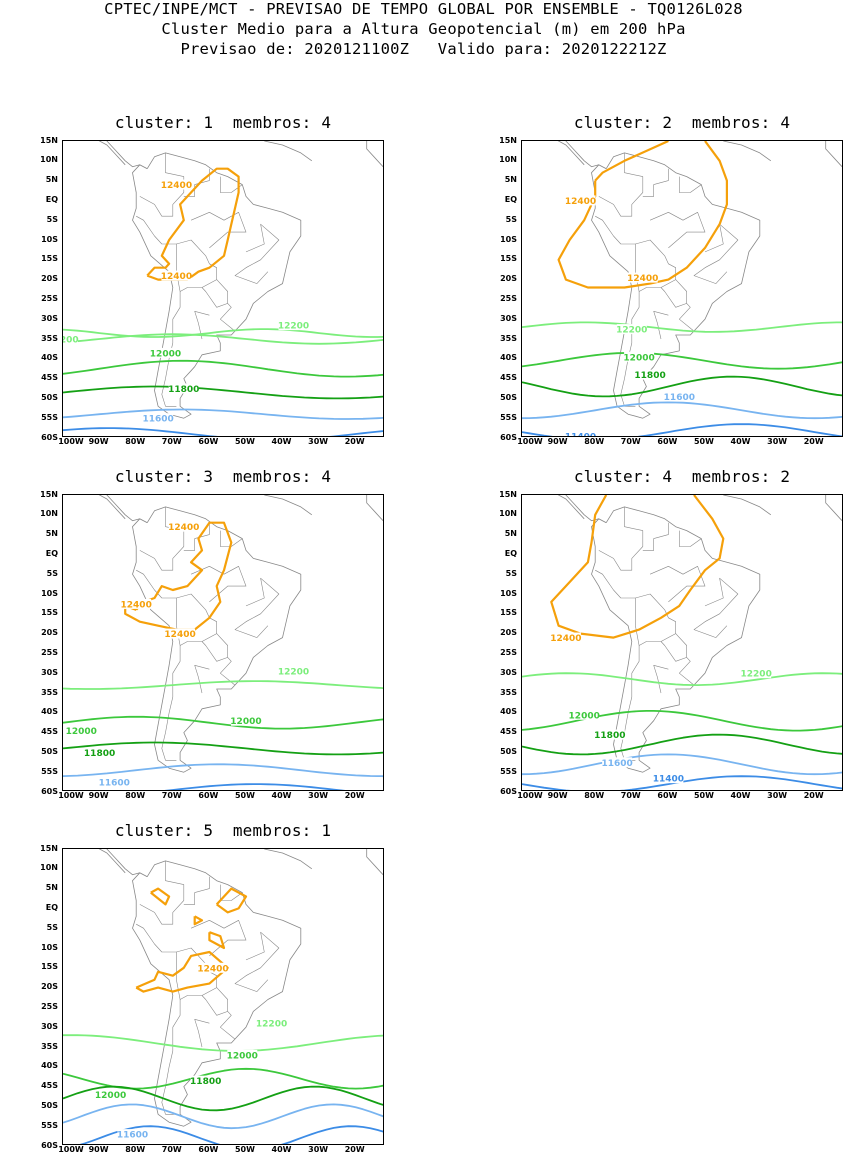 The height and width of the screenshot is (1157, 847). I want to click on lon-tick-label: 100W, so click(71, 1149).